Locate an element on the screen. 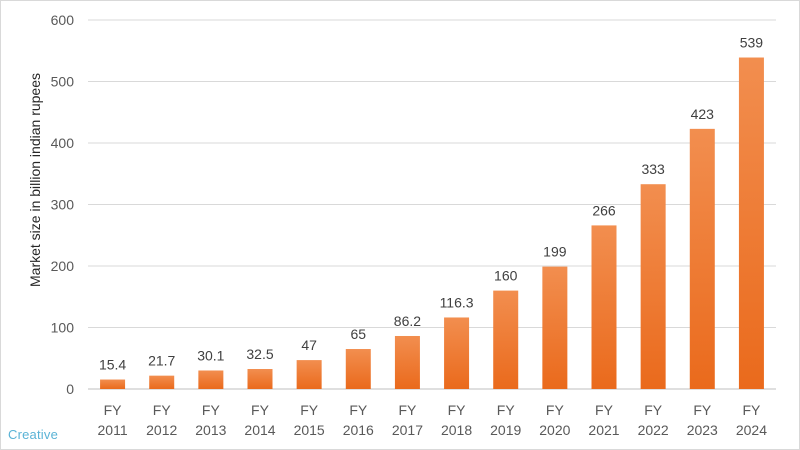 The image size is (800, 450). x-tick-label: 2016 is located at coordinates (358, 430).